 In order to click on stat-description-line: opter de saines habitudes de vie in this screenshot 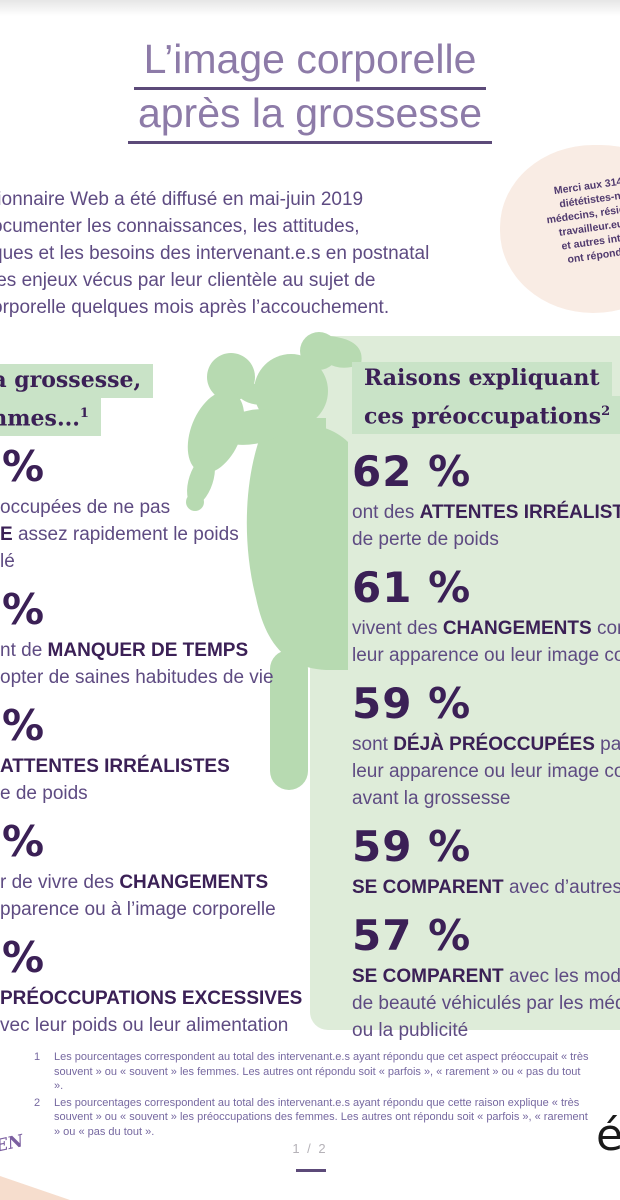, I will do `click(151, 677)`.